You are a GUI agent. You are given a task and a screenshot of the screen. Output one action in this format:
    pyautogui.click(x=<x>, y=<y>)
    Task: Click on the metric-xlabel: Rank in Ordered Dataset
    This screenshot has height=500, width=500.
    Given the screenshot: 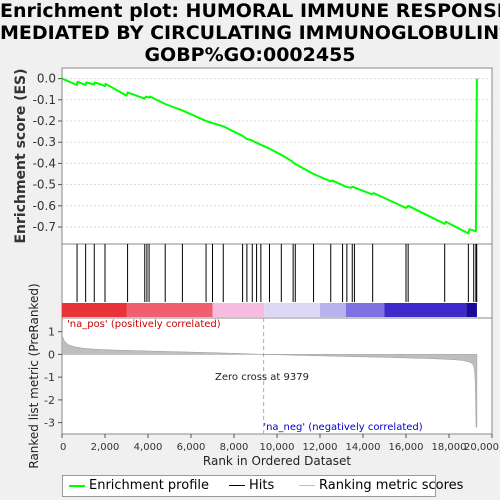 What is the action you would take?
    pyautogui.click(x=277, y=461)
    